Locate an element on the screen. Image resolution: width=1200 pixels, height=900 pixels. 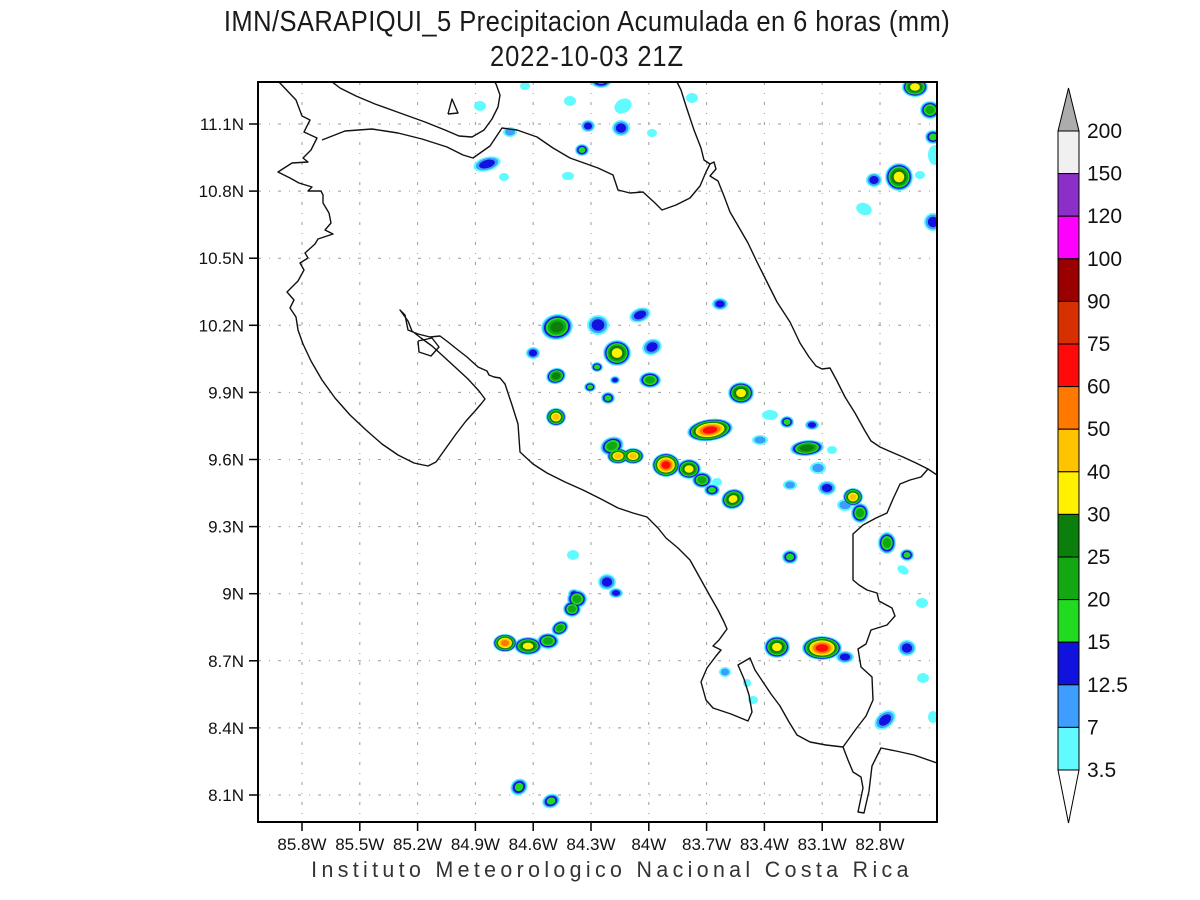
lat-label-8.4N: 8.4N is located at coordinates (226, 728).